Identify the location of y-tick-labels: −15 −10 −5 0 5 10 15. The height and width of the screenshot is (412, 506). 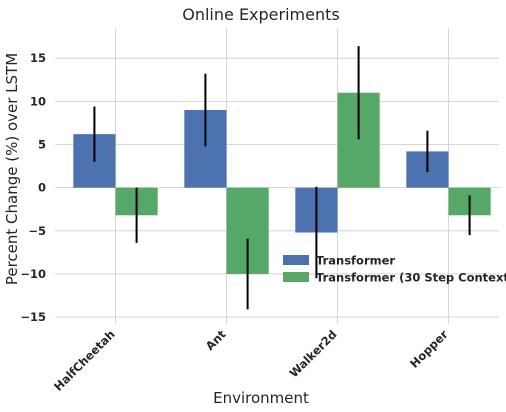
(33, 187).